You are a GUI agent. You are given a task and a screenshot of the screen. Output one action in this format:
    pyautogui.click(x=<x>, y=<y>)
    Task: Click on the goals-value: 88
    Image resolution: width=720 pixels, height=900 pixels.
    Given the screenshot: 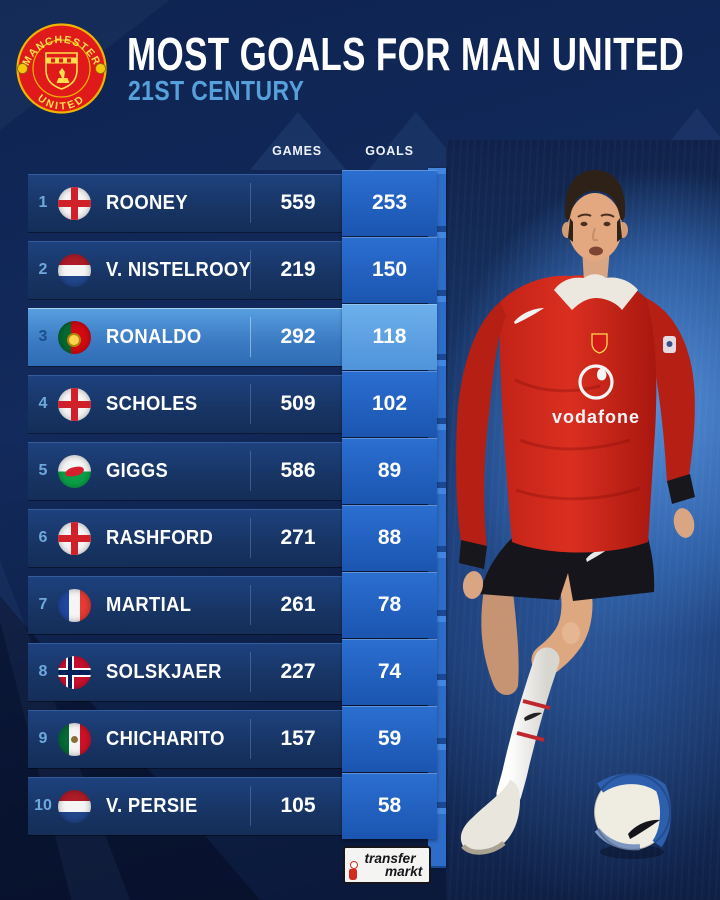 What is the action you would take?
    pyautogui.click(x=389, y=537)
    